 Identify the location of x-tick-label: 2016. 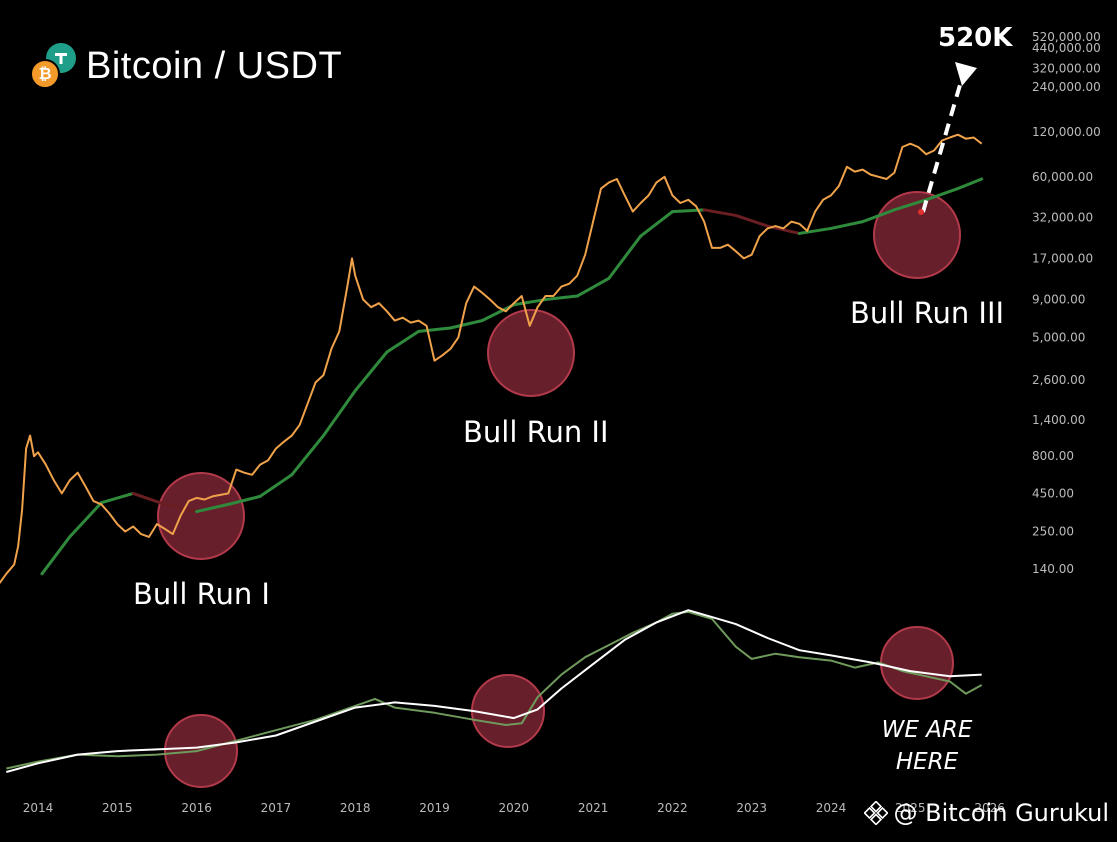
(196, 808).